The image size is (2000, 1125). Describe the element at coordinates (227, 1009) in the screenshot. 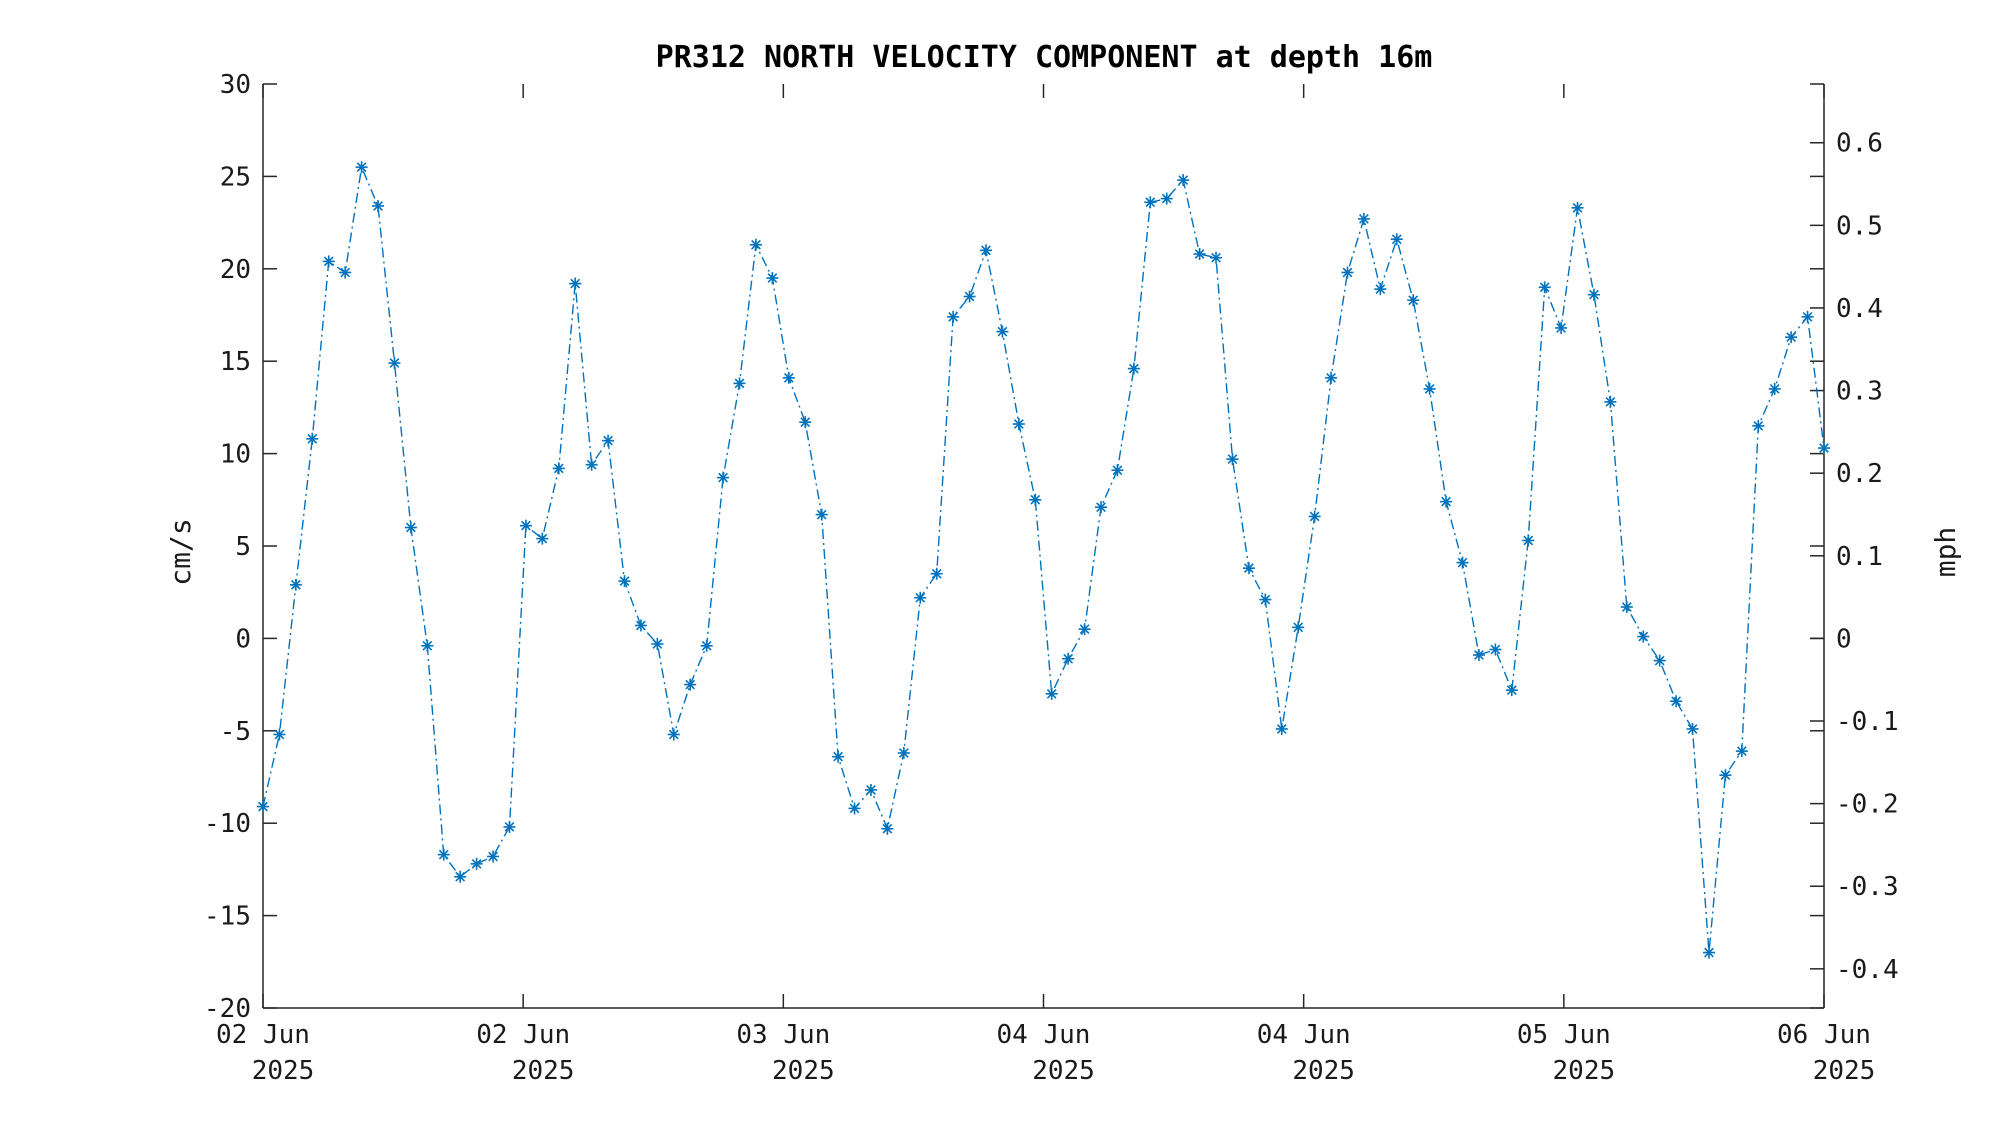

I see `y-tick-label: -20` at that location.